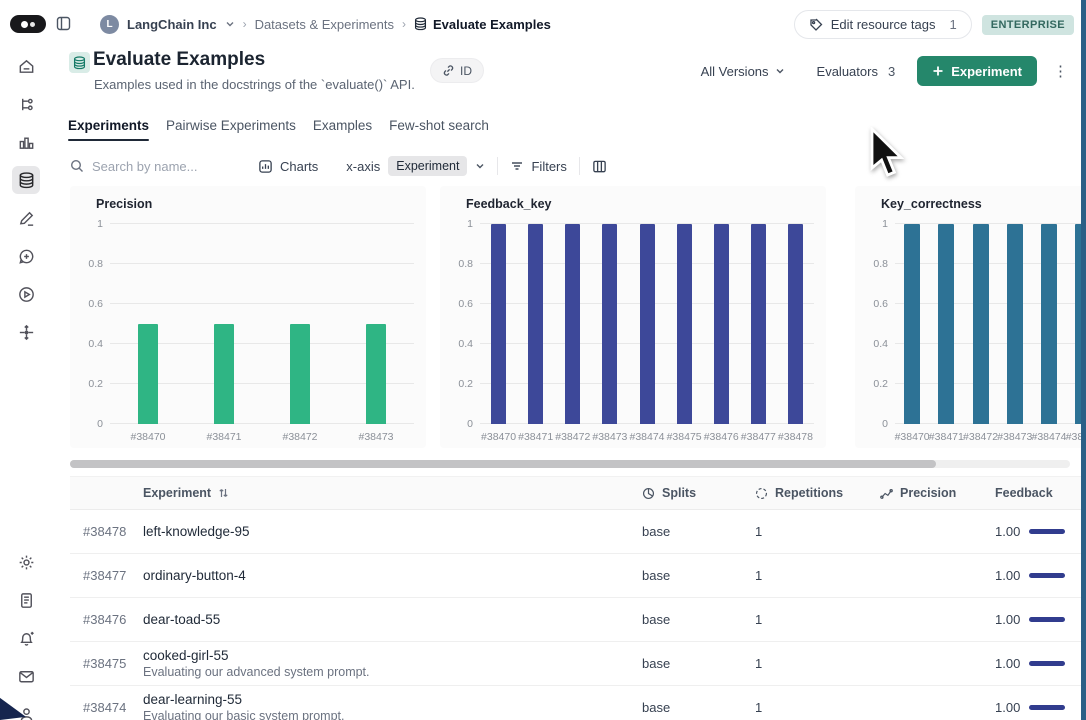 Image resolution: width=1086 pixels, height=720 pixels. What do you see at coordinates (856, 71) in the screenshot?
I see `evaluators-button: Evaluators 3` at bounding box center [856, 71].